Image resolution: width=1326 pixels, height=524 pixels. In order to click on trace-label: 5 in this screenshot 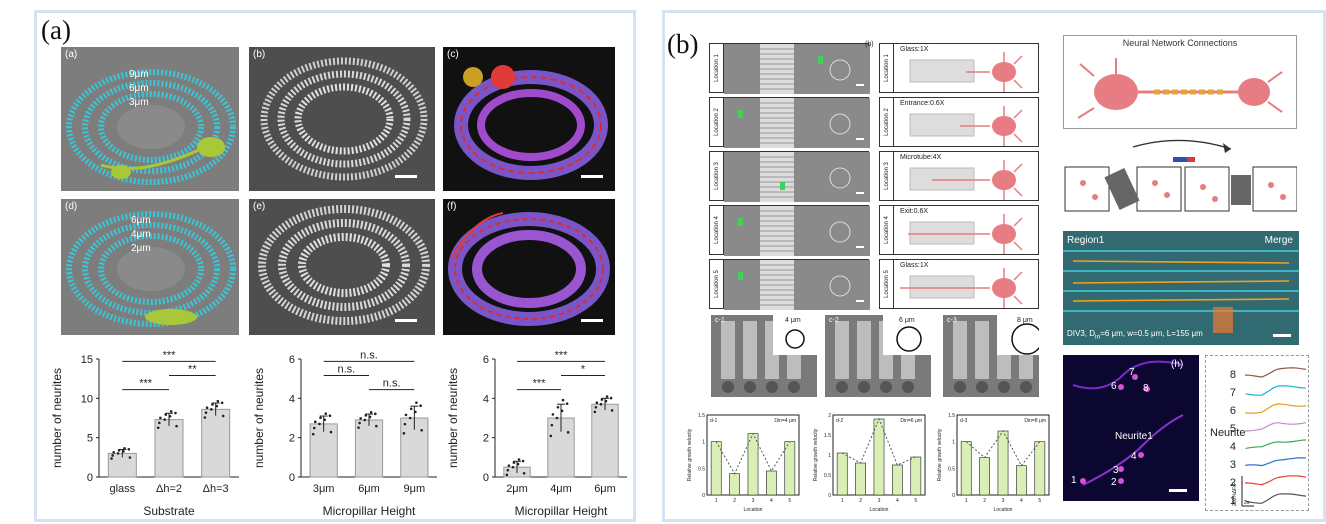, I will do `click(1233, 429)`.